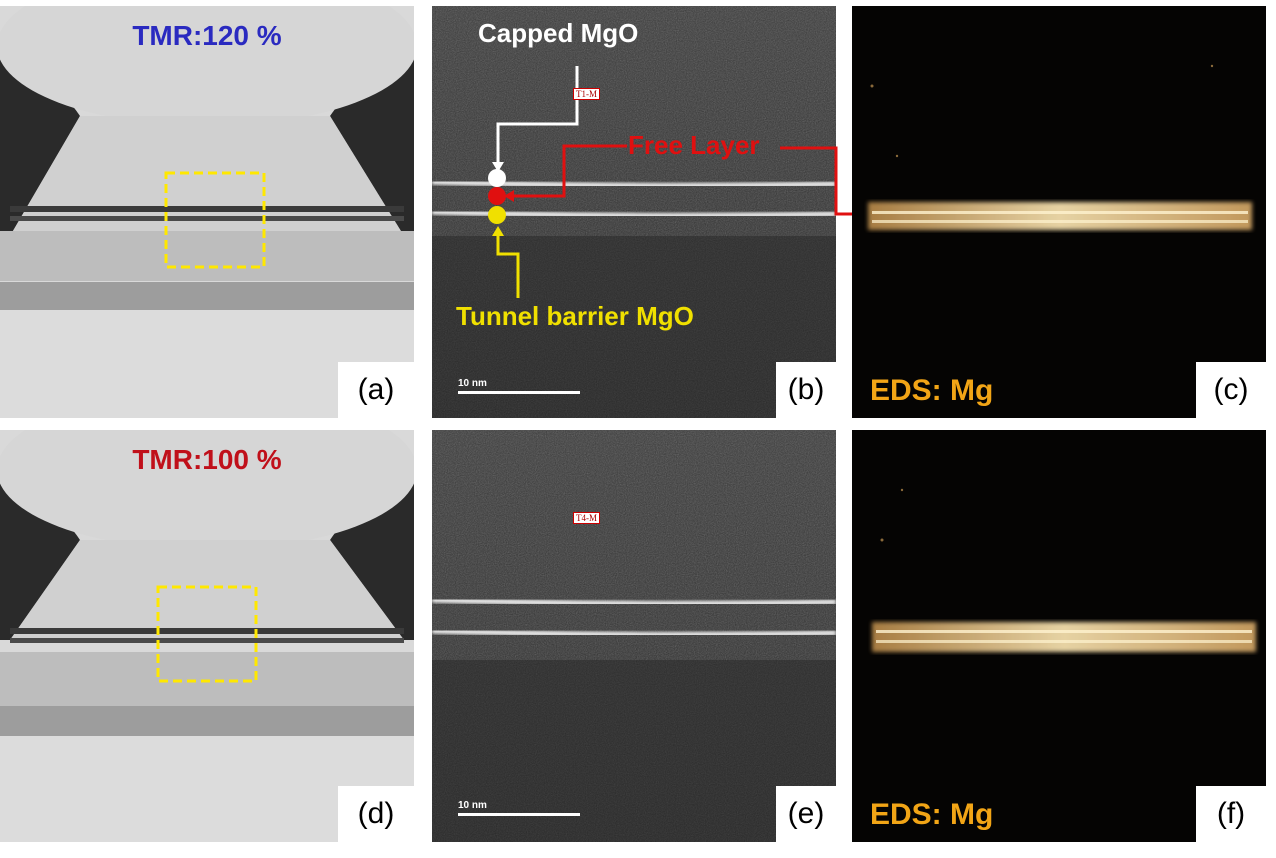 The image size is (1276, 858). Describe the element at coordinates (519, 386) in the screenshot. I see `scale-bar-b: 10 nm` at that location.